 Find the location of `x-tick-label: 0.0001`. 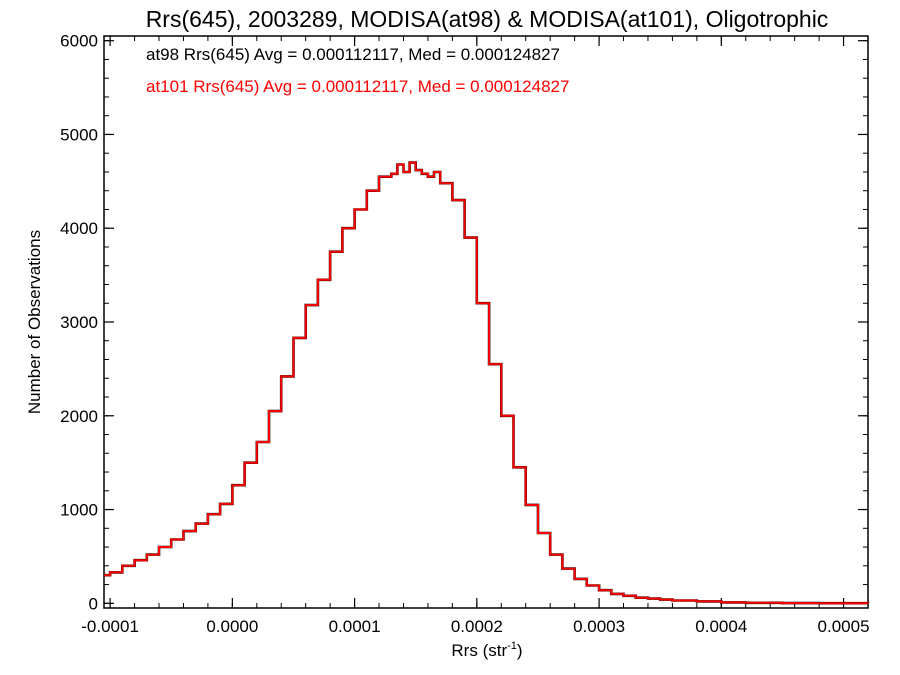

x-tick-label: 0.0001 is located at coordinates (355, 626).